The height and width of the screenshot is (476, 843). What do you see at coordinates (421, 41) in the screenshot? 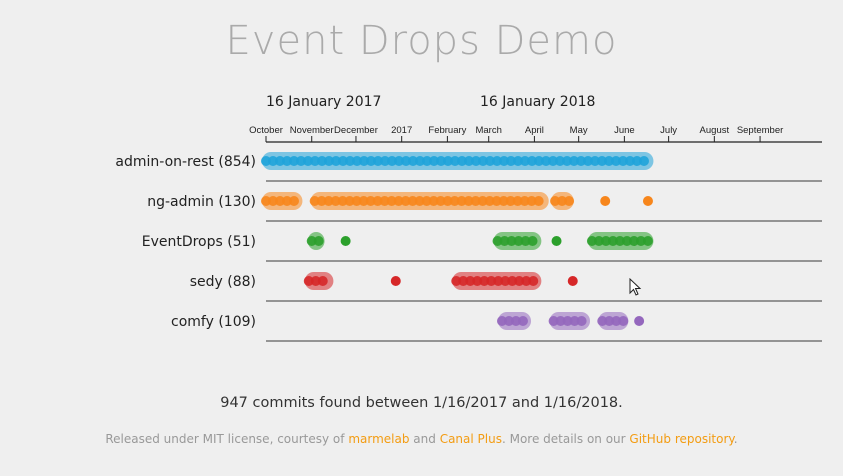
I see `page-title: Event Drops Demo` at bounding box center [421, 41].